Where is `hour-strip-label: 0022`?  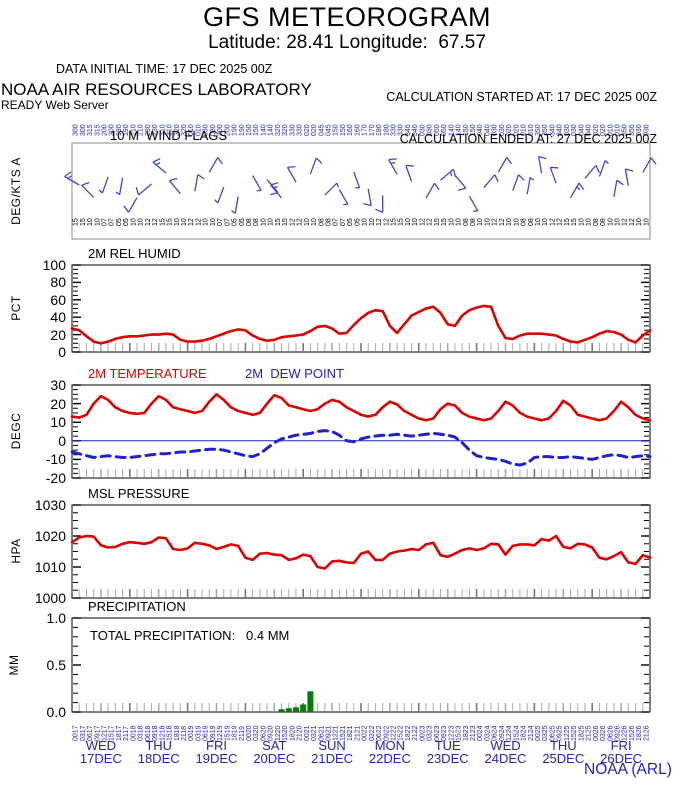 hour-strip-label: 0022 is located at coordinates (365, 733).